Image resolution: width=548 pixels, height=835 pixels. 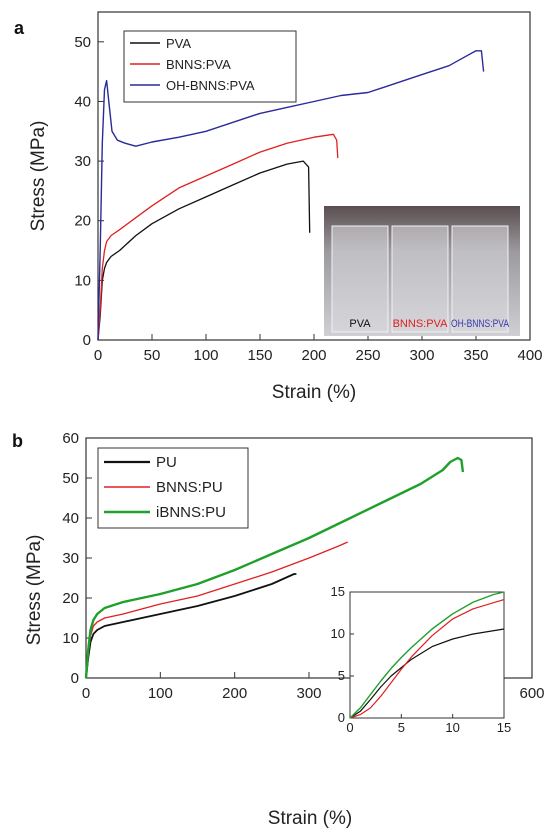 I want to click on legend-label-bnns-pva: BNNS:PVA, so click(x=198, y=64).